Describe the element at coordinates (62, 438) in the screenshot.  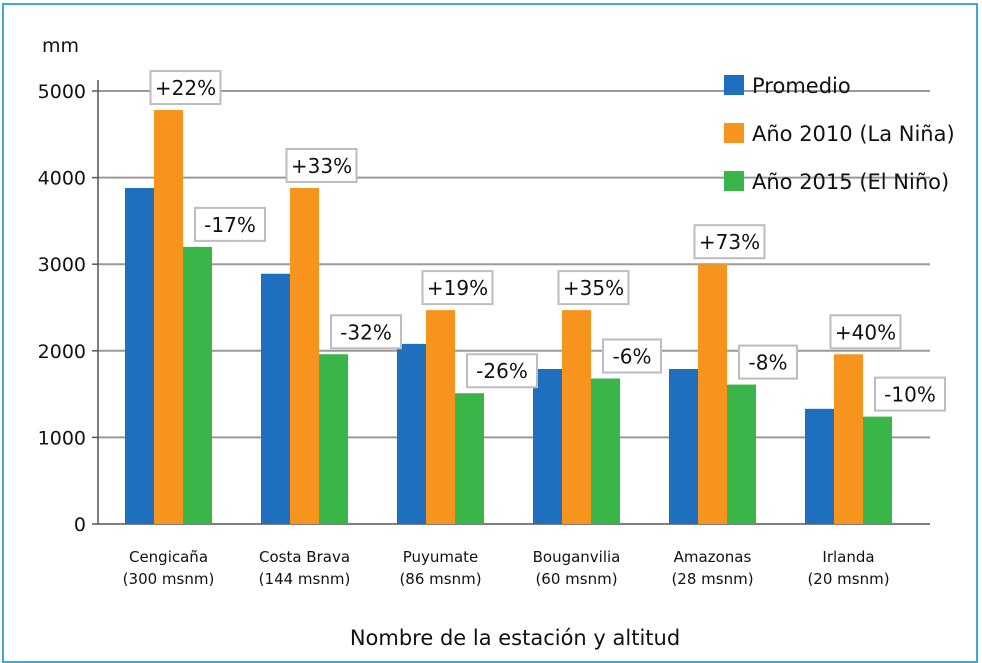
I see `y-tick-label: 1000` at that location.